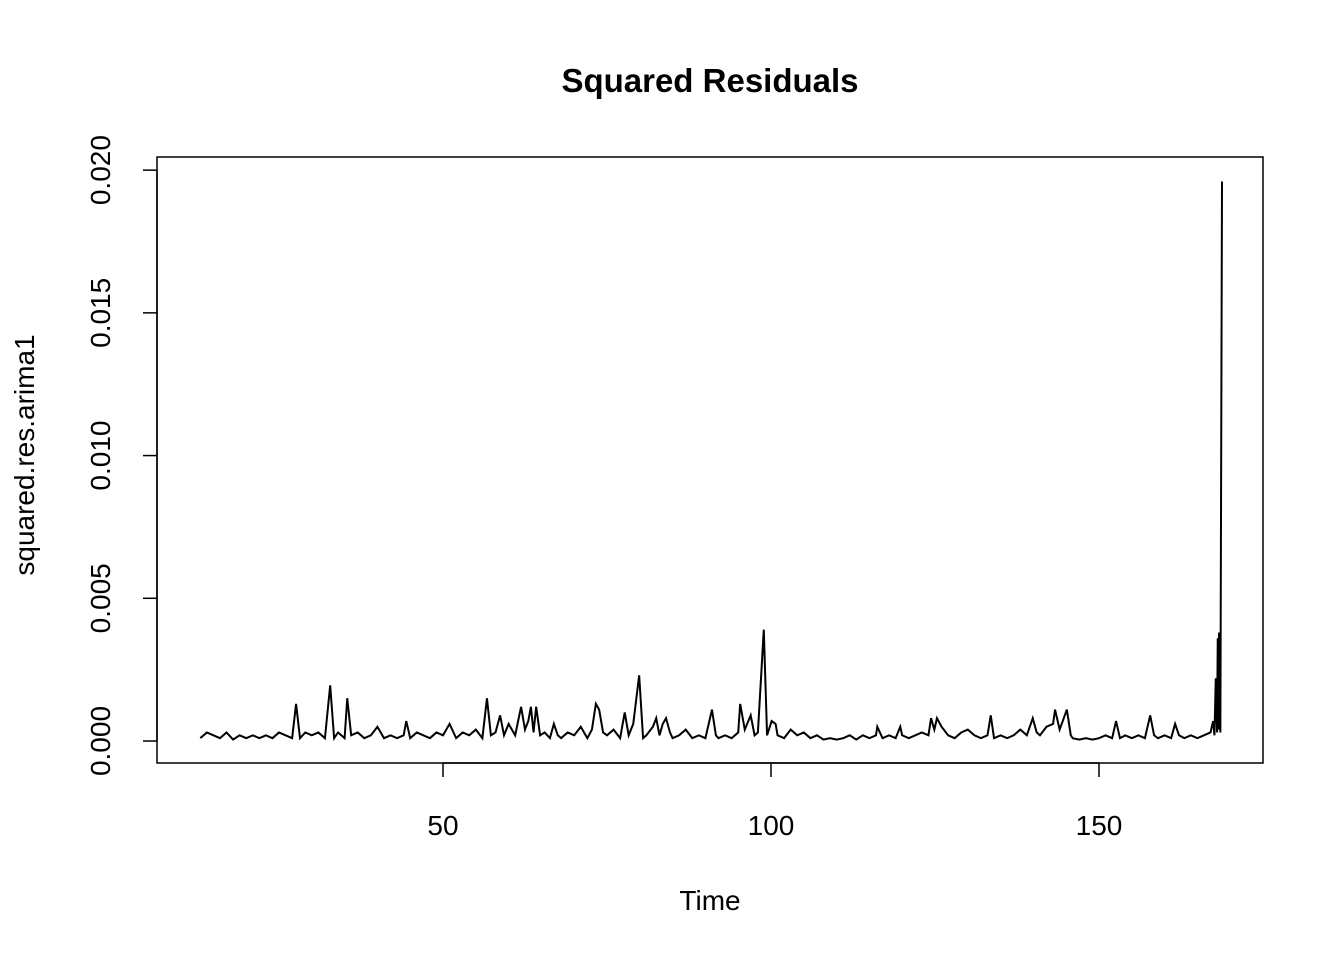 Image resolution: width=1344 pixels, height=965 pixels. I want to click on y-tick-label: 0.000, so click(100, 741).